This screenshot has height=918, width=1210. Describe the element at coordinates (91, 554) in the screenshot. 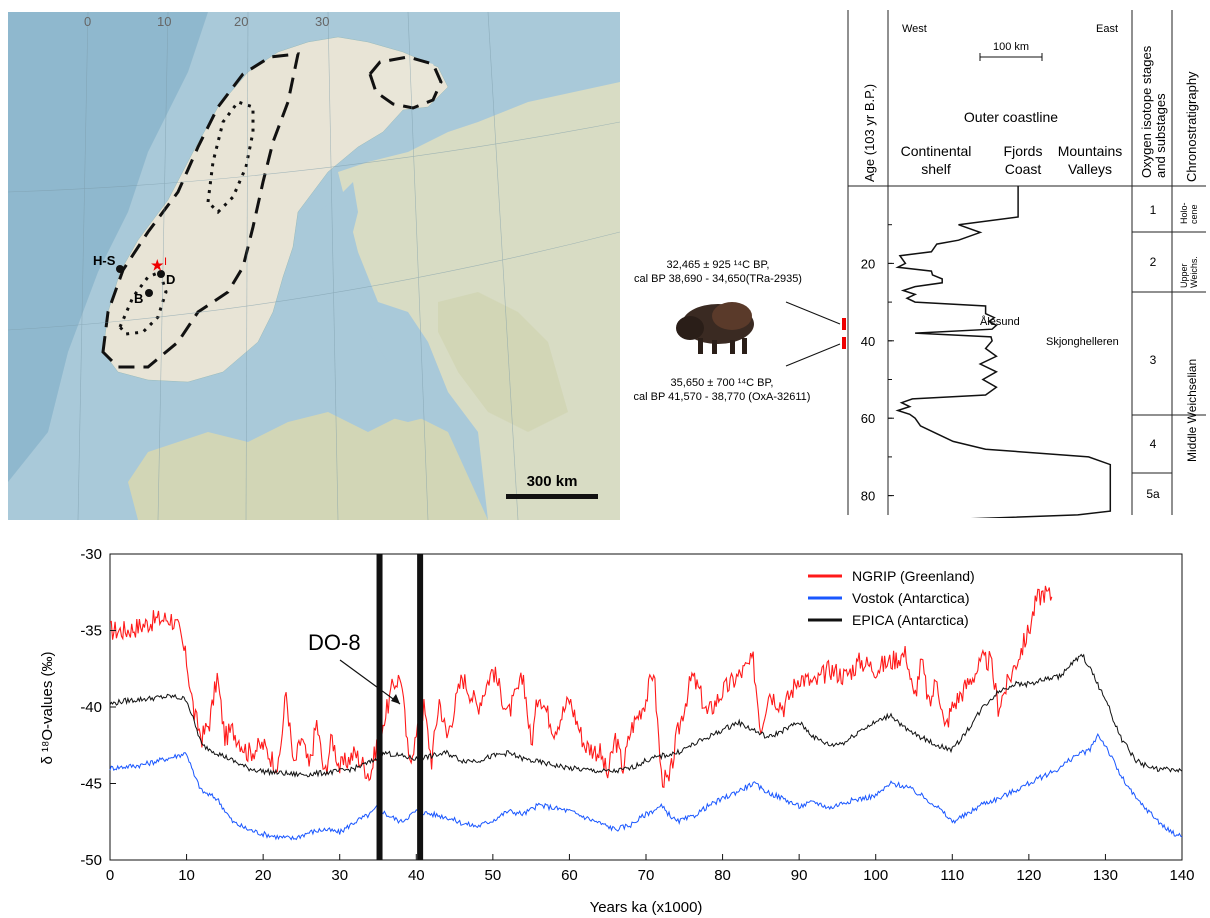

I see `y-tick-label: -30` at that location.